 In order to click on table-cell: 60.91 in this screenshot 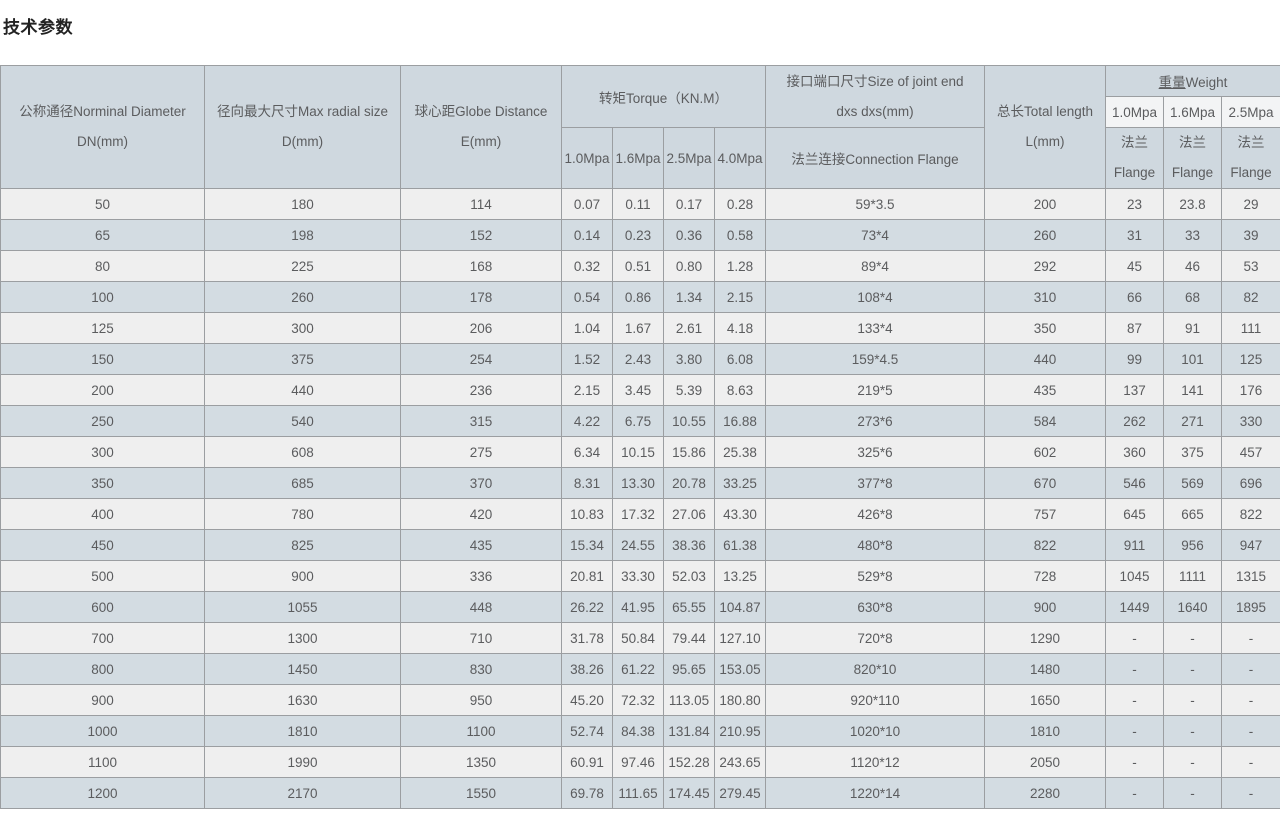, I will do `click(587, 762)`.